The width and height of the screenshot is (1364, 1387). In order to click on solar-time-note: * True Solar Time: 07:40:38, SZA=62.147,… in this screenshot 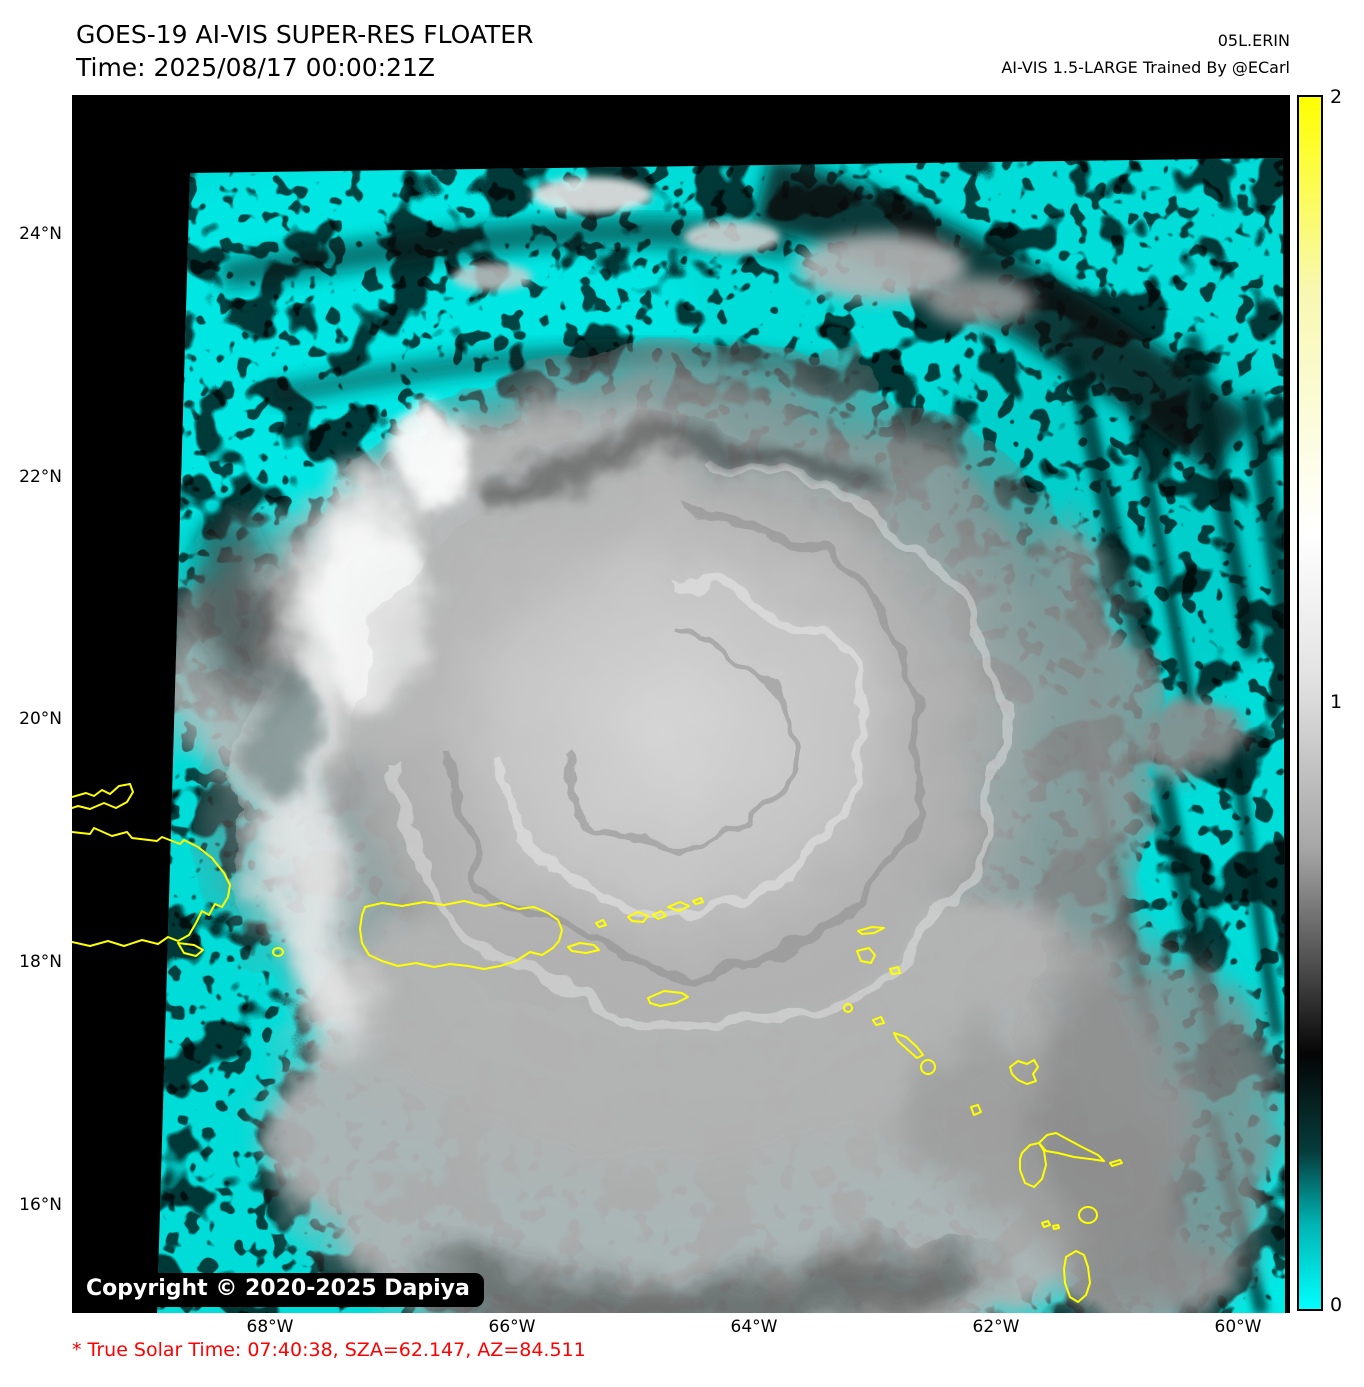, I will do `click(329, 1350)`.